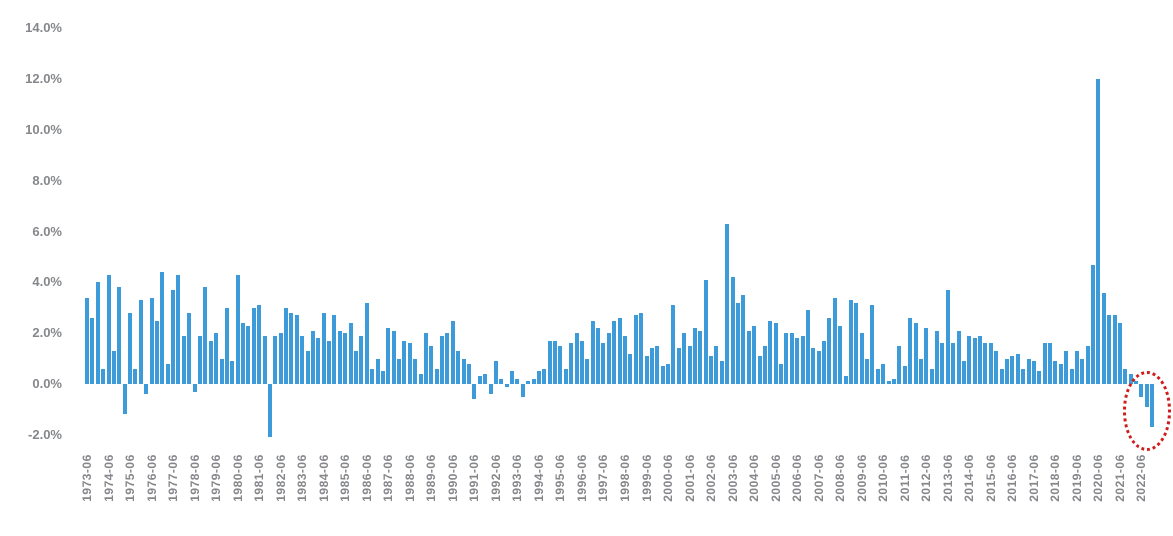 This screenshot has height=536, width=1173. What do you see at coordinates (646, 478) in the screenshot?
I see `x-axis-tick-label: 1999-06` at bounding box center [646, 478].